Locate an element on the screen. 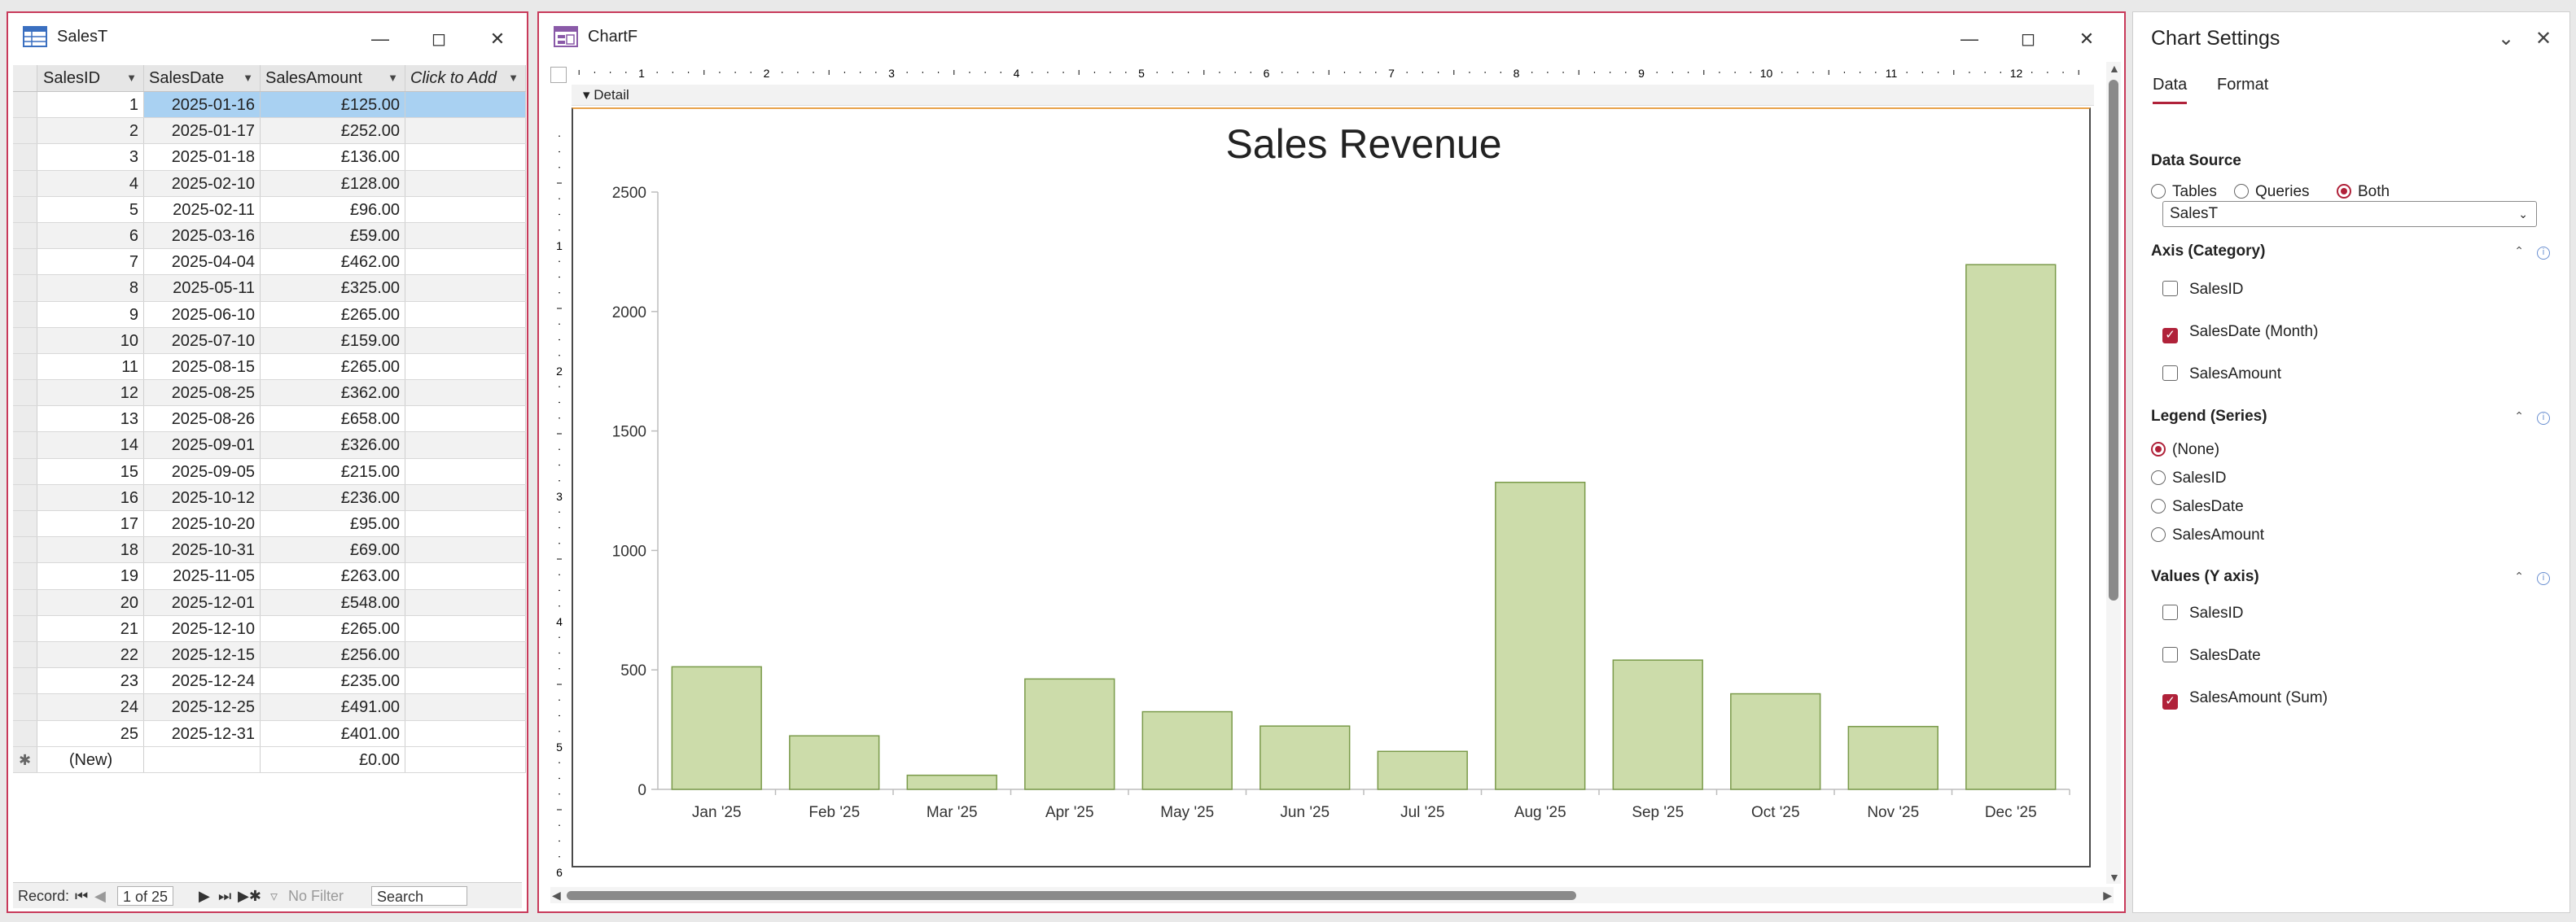 This screenshot has width=2576, height=922. tab-data: Data is located at coordinates (2170, 90).